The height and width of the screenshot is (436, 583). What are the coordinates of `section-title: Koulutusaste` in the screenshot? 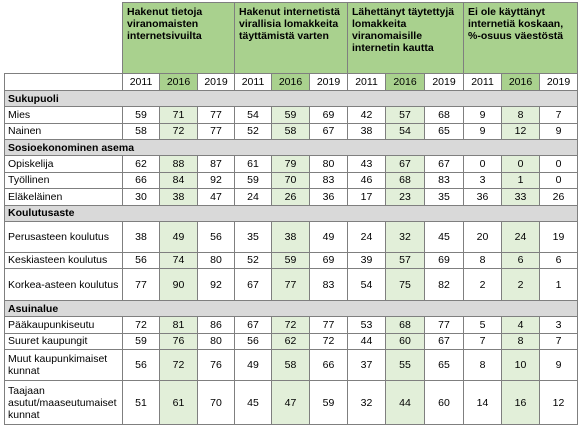 It's located at (291, 213).